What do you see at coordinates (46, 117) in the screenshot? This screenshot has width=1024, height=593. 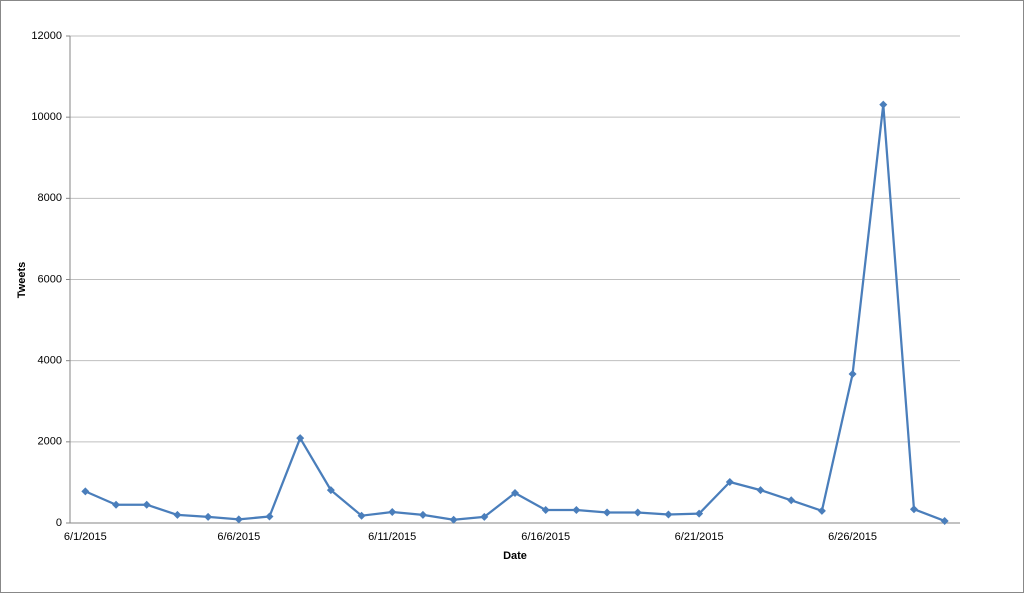 I see `y-tick-label: 10000` at bounding box center [46, 117].